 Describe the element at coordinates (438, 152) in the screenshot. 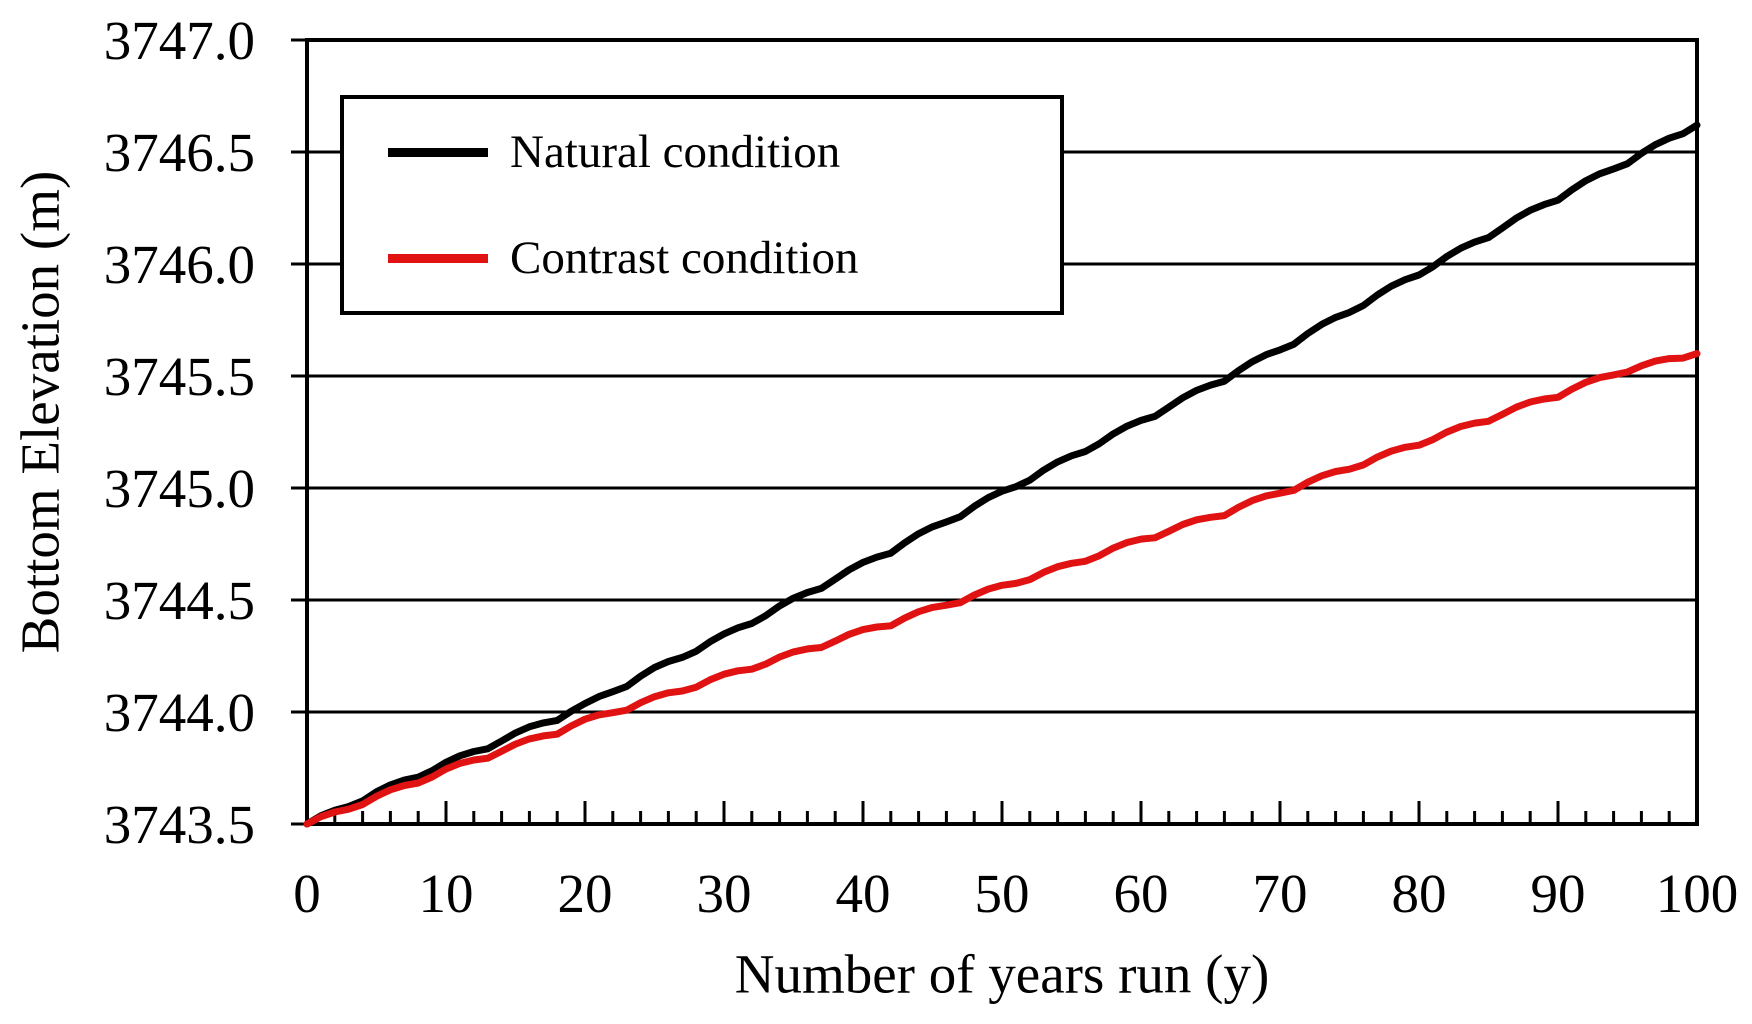

I see `legend-line-sample-natural` at that location.